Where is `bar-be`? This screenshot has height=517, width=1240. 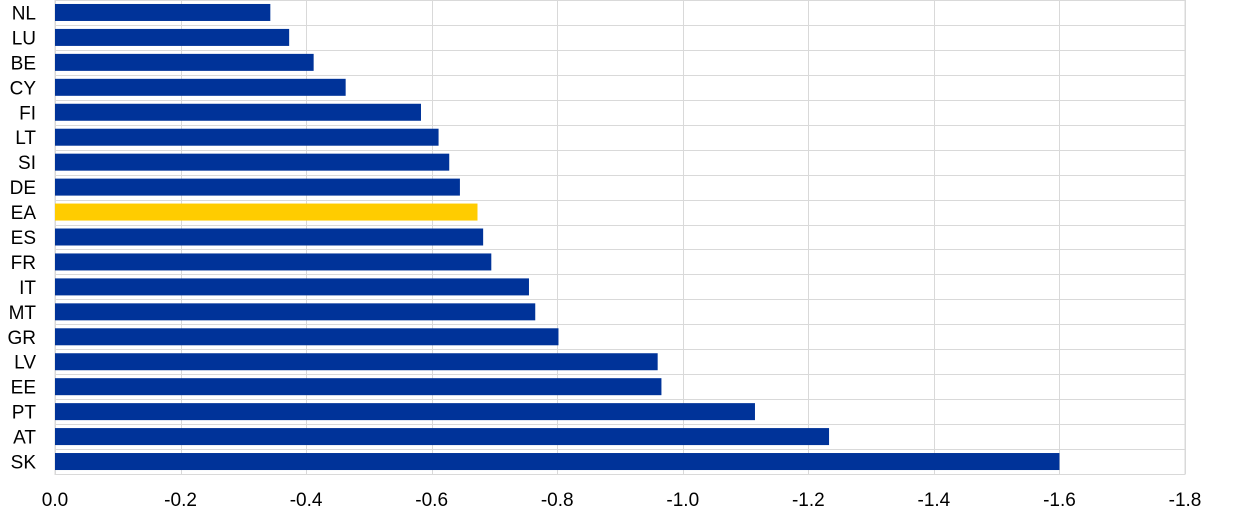 bar-be is located at coordinates (184, 62).